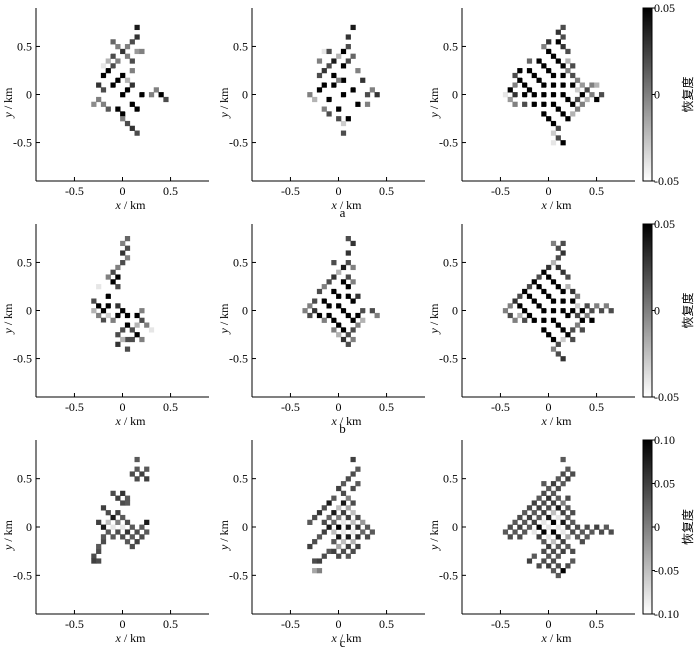  What do you see at coordinates (657, 311) in the screenshot?
I see `colorbar-tick-label: 0` at bounding box center [657, 311].